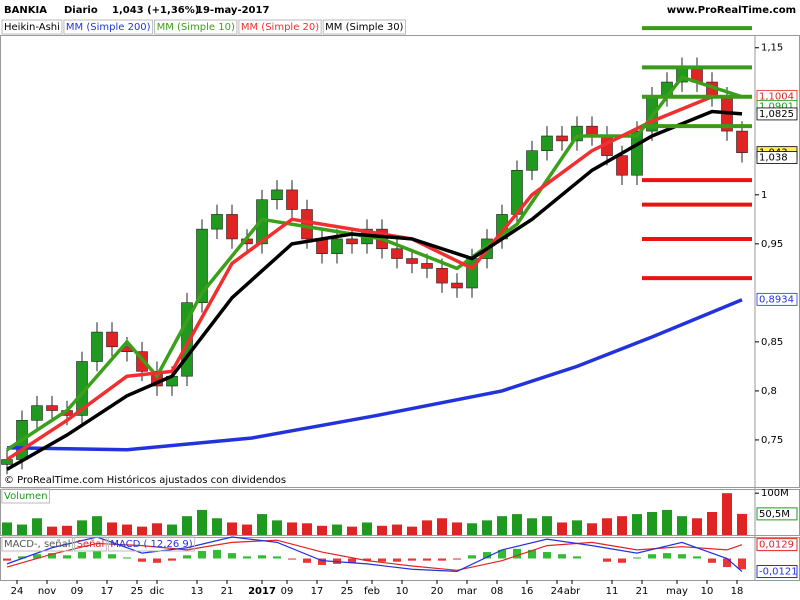 This screenshot has width=800, height=600. I want to click on legend-entry: Volumen, so click(26, 496).